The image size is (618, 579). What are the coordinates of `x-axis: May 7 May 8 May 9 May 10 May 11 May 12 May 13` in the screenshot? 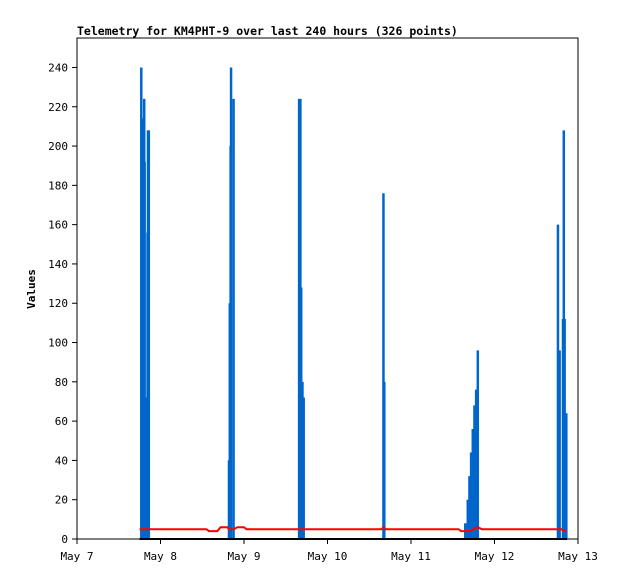 It's located at (329, 551).